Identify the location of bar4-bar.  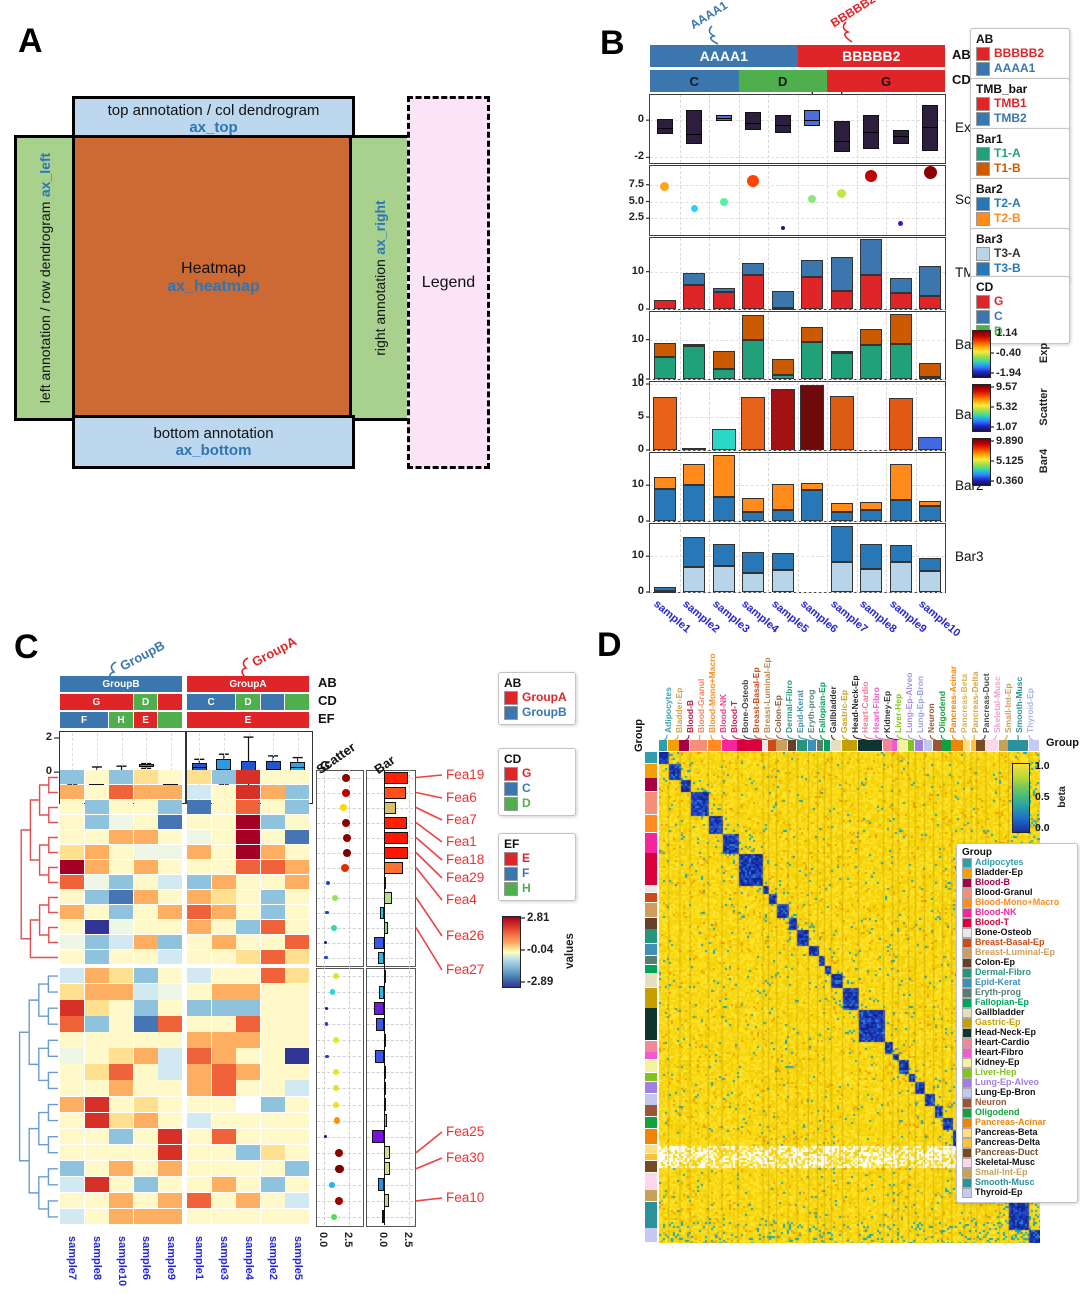
(753, 423).